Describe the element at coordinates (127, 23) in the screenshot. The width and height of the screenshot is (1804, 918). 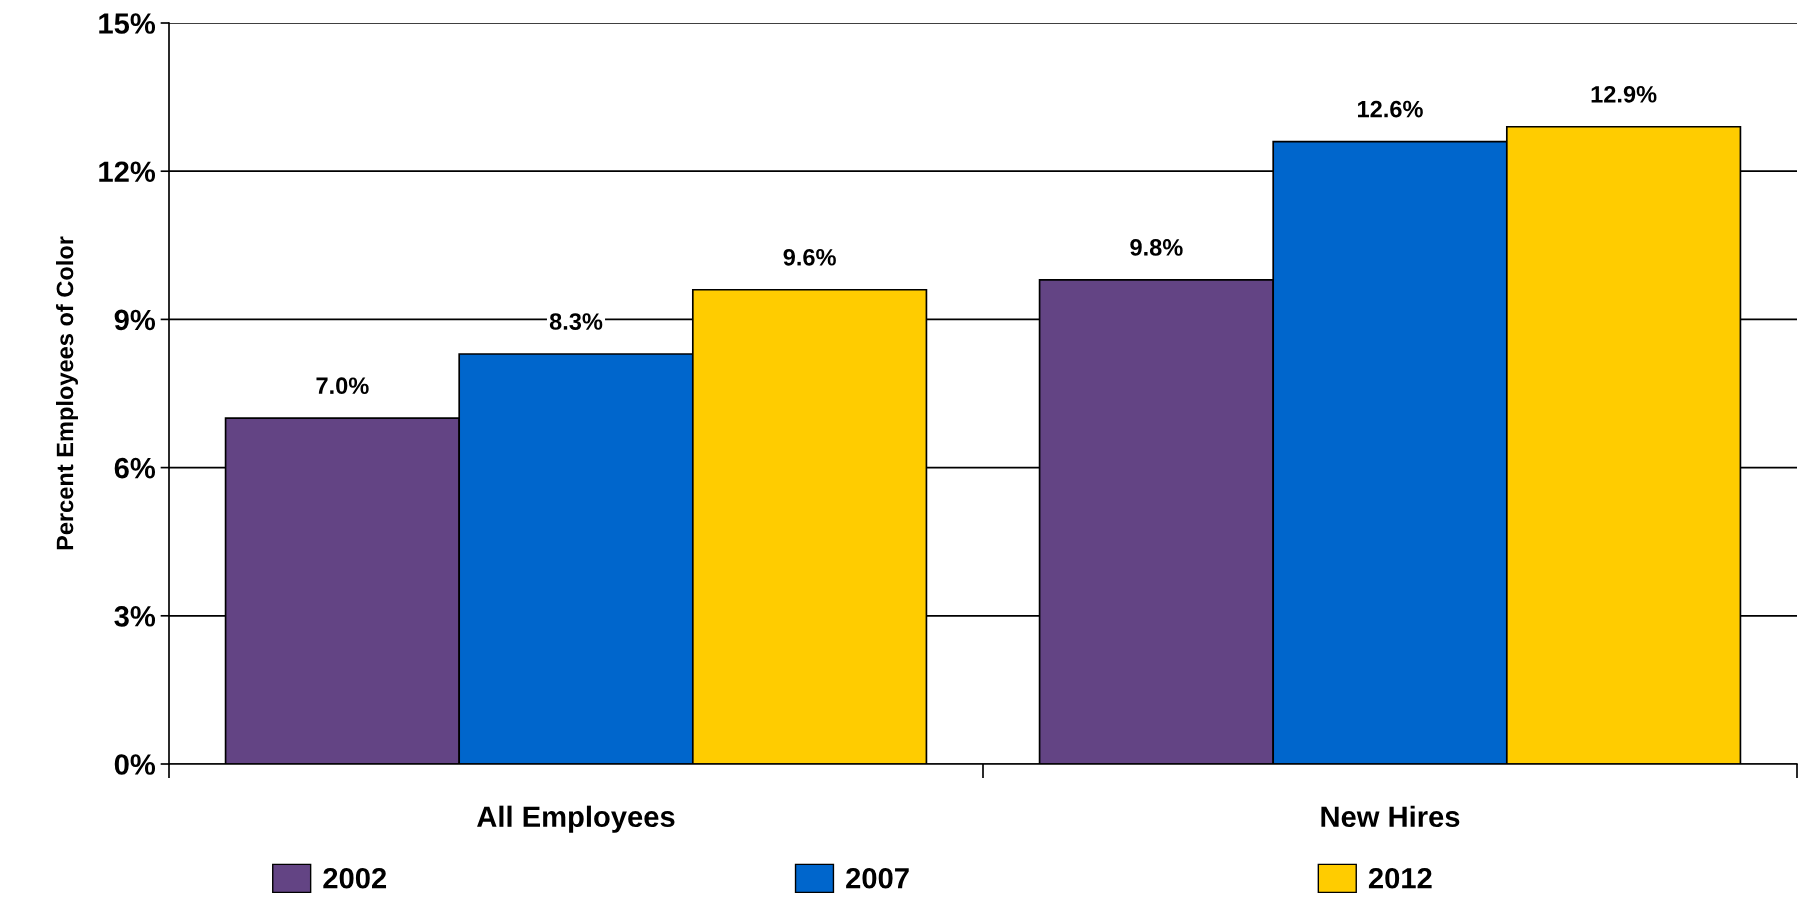
I see `y-tick-label: 15%` at that location.